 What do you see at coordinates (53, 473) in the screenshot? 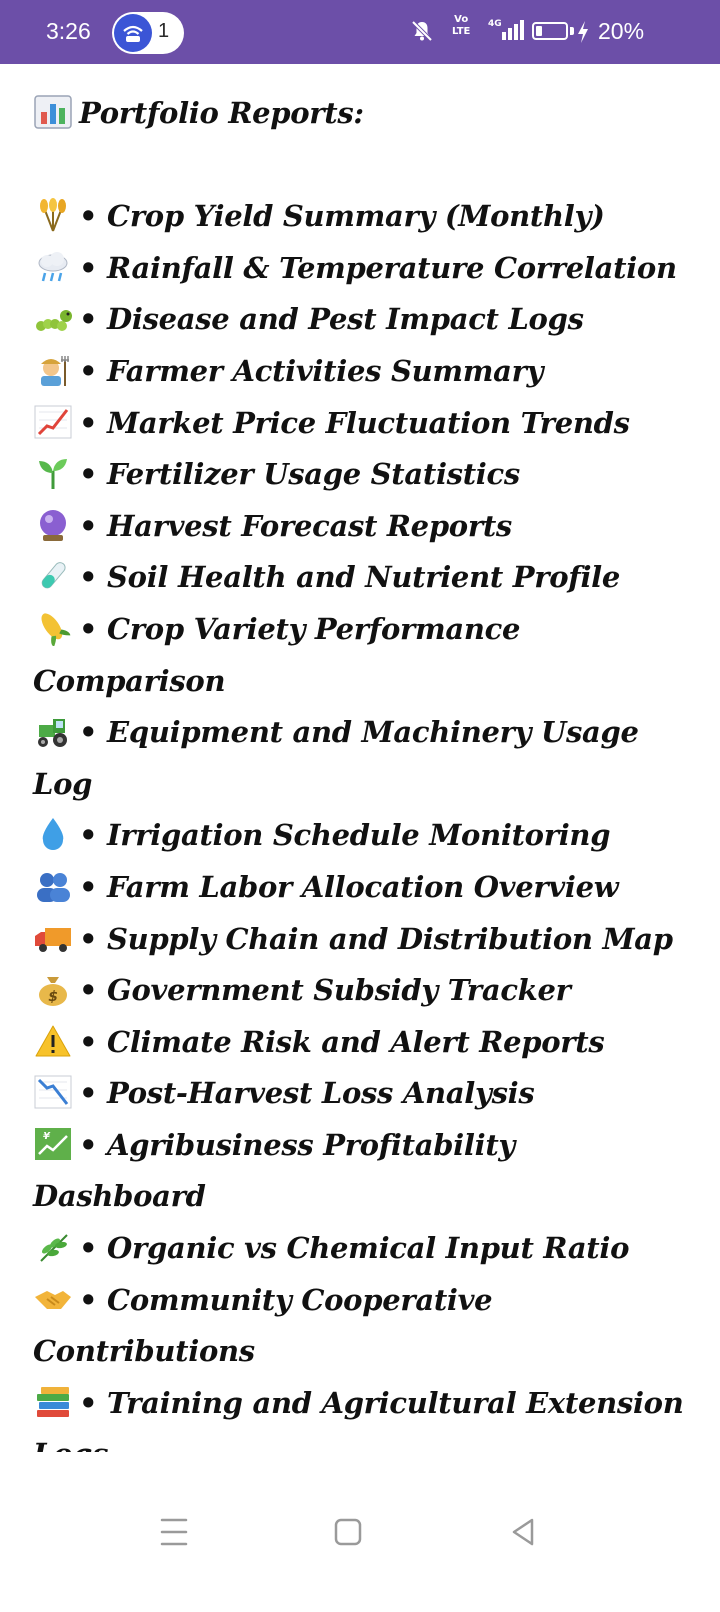
I see `seedling-emoji` at bounding box center [53, 473].